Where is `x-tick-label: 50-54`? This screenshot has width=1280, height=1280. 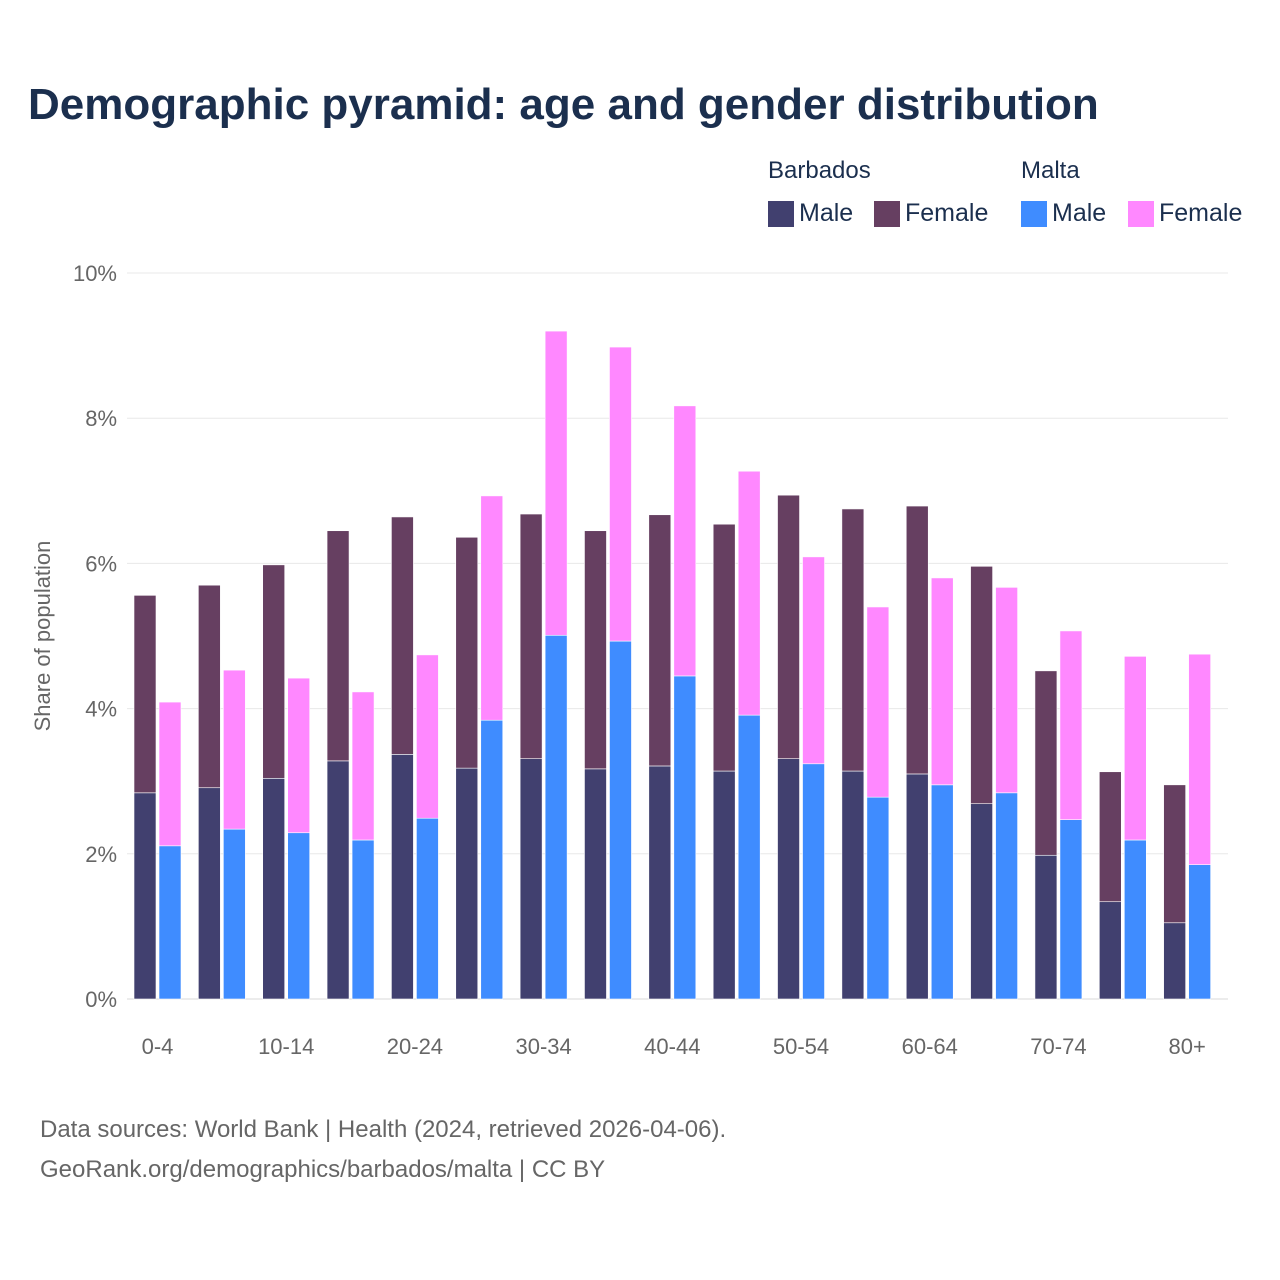 x-tick-label: 50-54 is located at coordinates (801, 1046).